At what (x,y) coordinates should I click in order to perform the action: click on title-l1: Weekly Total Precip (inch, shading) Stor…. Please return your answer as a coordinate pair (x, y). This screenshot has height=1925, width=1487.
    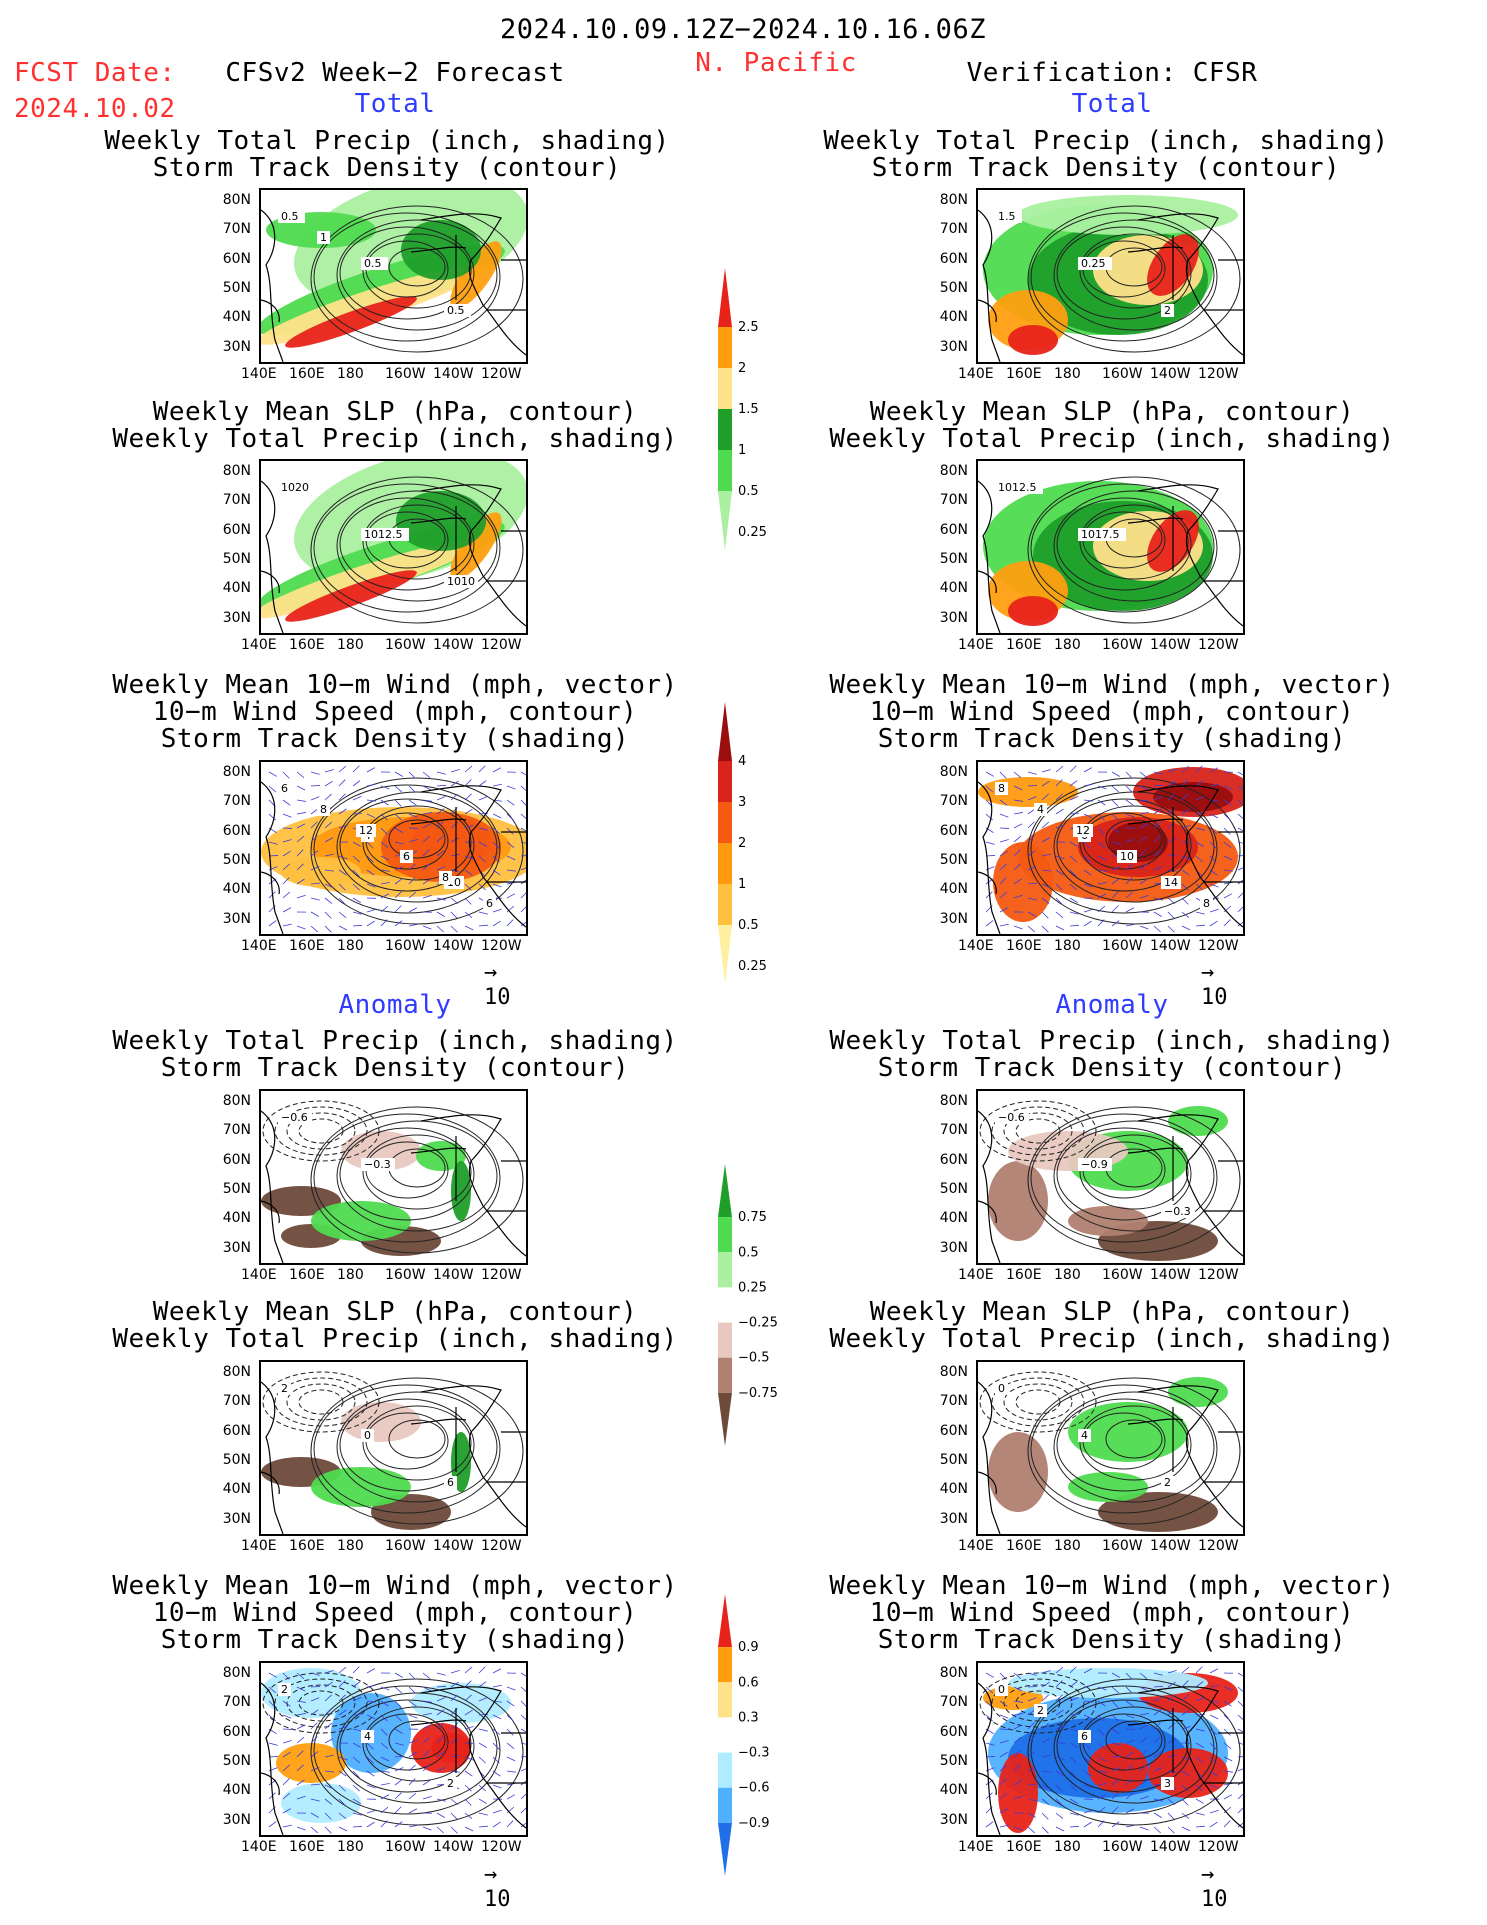
    Looking at the image, I should click on (387, 154).